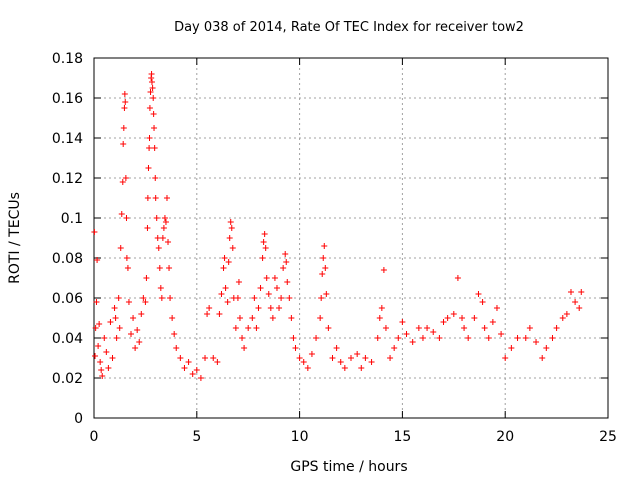  I want to click on x-tick-labels: 0 5 10 15 20 25, so click(353, 437).